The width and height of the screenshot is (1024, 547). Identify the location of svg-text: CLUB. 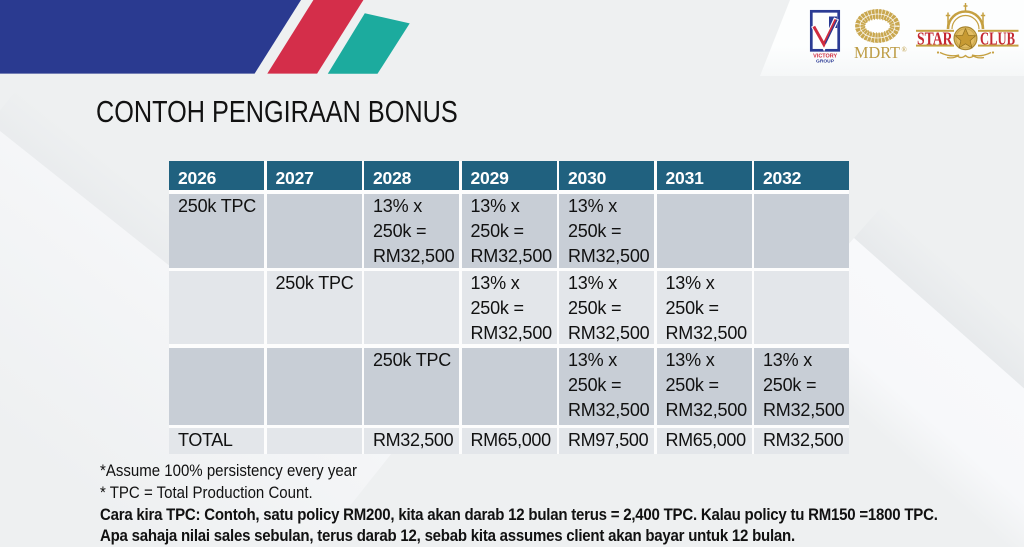
(997, 38).